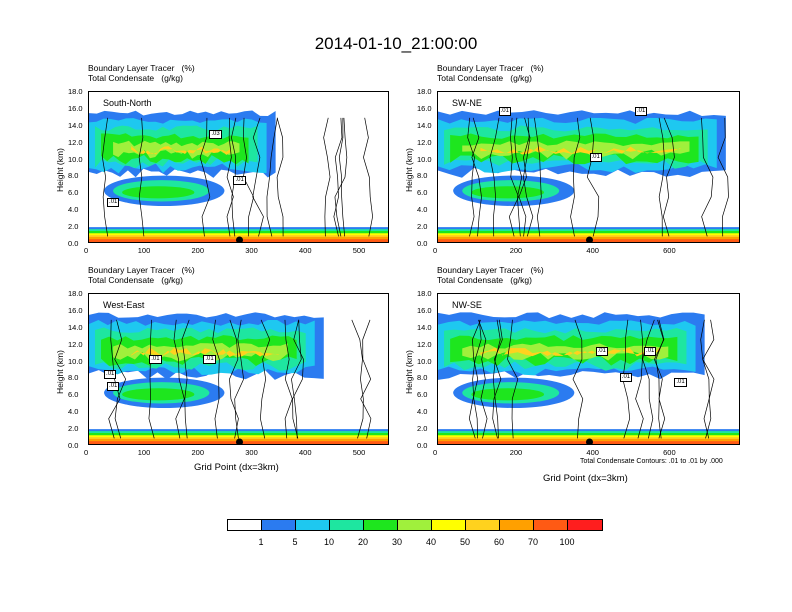 The height and width of the screenshot is (612, 792). What do you see at coordinates (158, 192) in the screenshot?
I see `lower-cloud-layer` at bounding box center [158, 192].